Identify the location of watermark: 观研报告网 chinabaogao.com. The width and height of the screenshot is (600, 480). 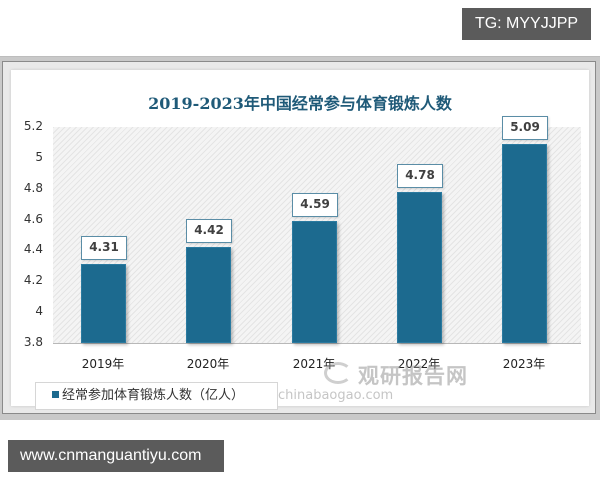
(433, 385).